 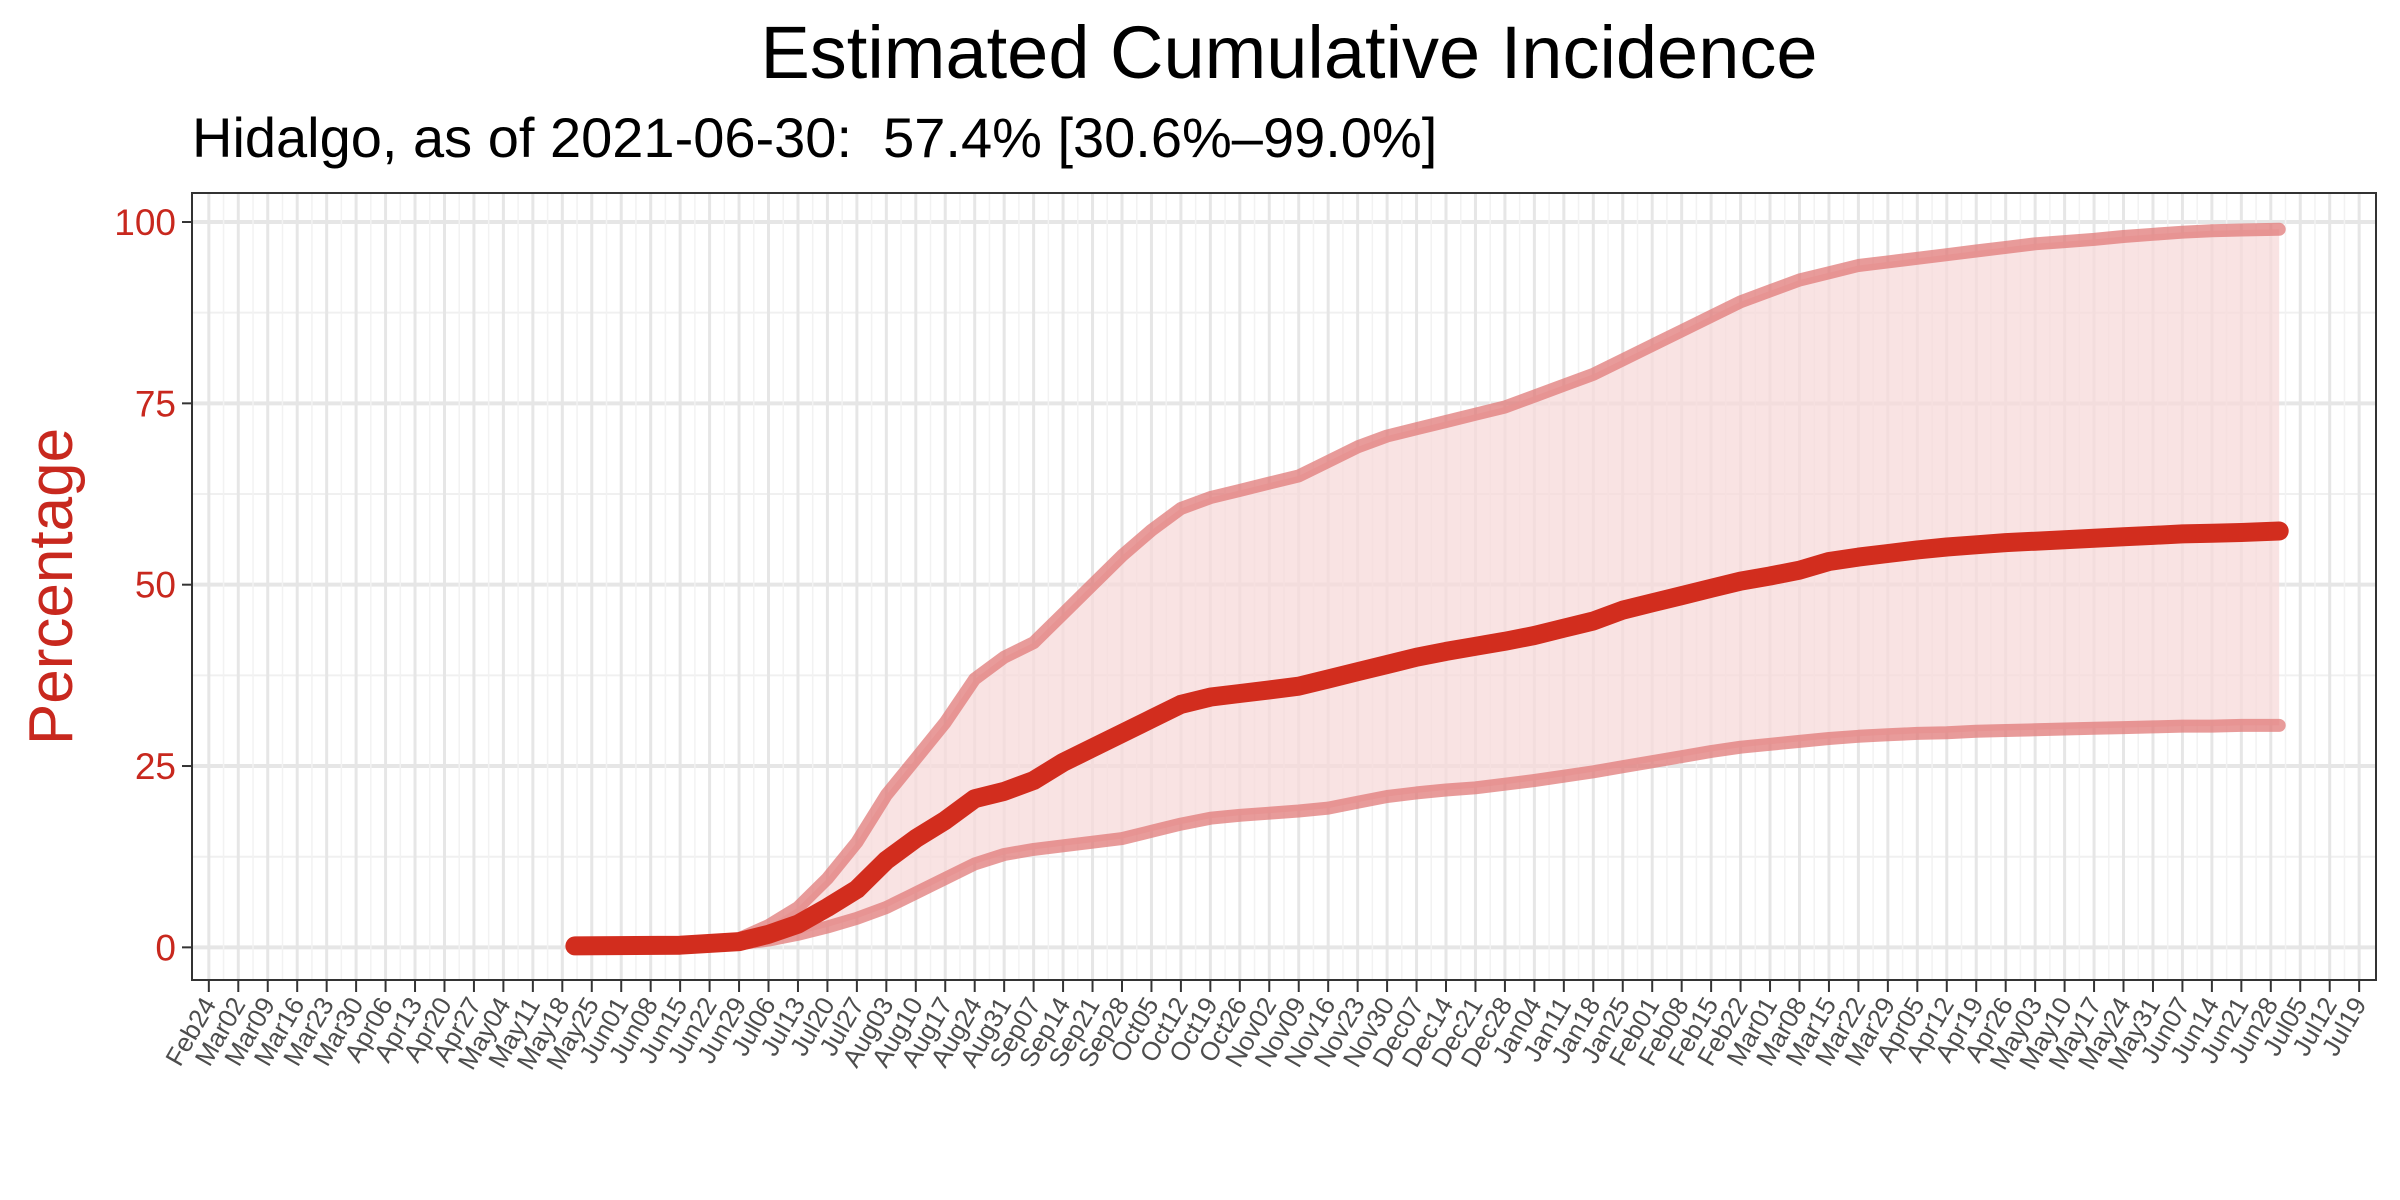 What do you see at coordinates (155, 585) in the screenshot?
I see `y-tick-label: 50` at bounding box center [155, 585].